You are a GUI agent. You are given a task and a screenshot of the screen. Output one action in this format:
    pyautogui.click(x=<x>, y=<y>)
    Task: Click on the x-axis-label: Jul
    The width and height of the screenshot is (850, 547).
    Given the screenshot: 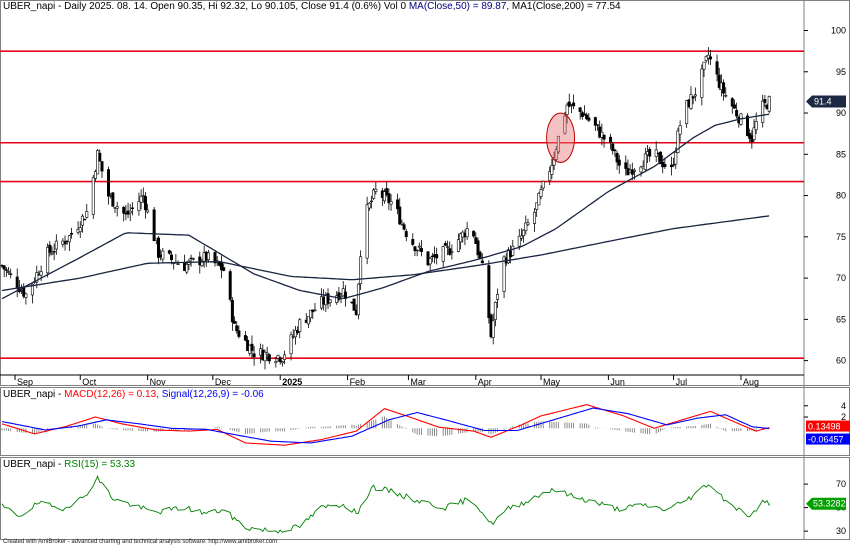 What is the action you would take?
    pyautogui.click(x=682, y=382)
    